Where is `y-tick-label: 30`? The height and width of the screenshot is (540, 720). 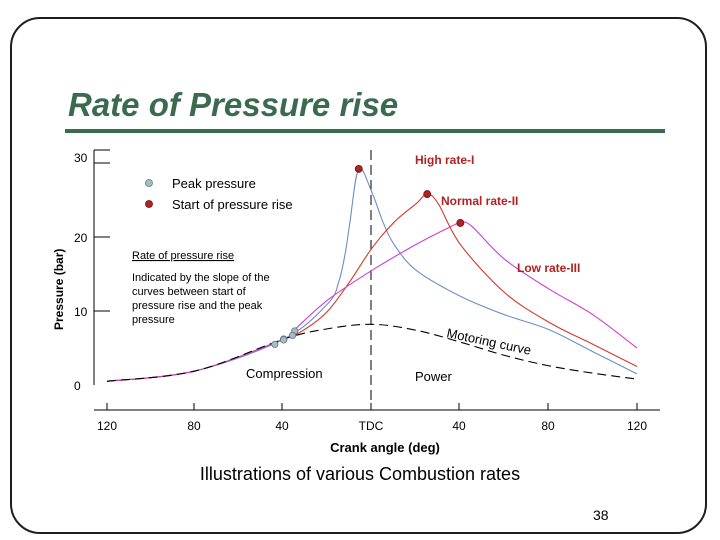
y-tick-label: 30 is located at coordinates (81, 158).